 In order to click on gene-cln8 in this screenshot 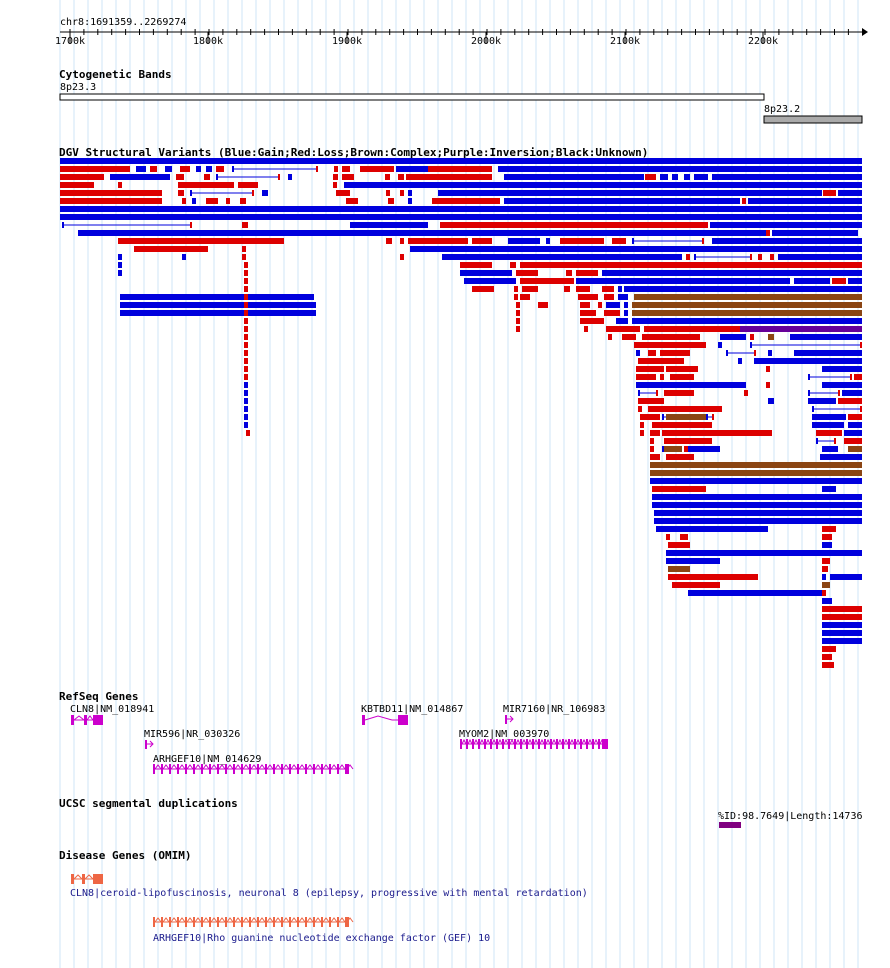, I will do `click(87, 720)`.